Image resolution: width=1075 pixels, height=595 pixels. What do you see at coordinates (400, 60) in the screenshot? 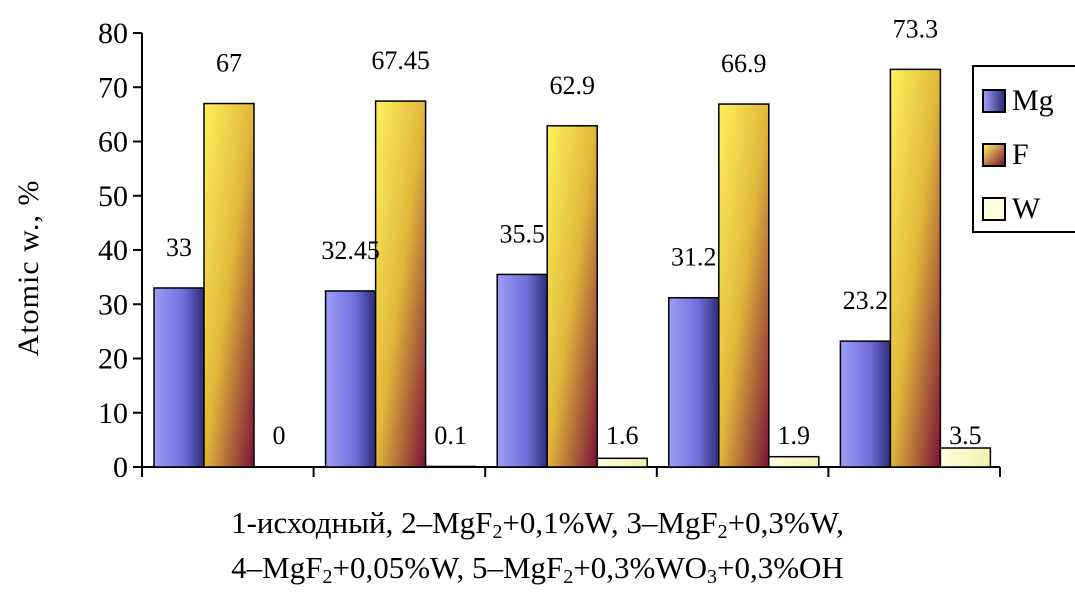
I see `data-label-f-2: 67.45` at bounding box center [400, 60].